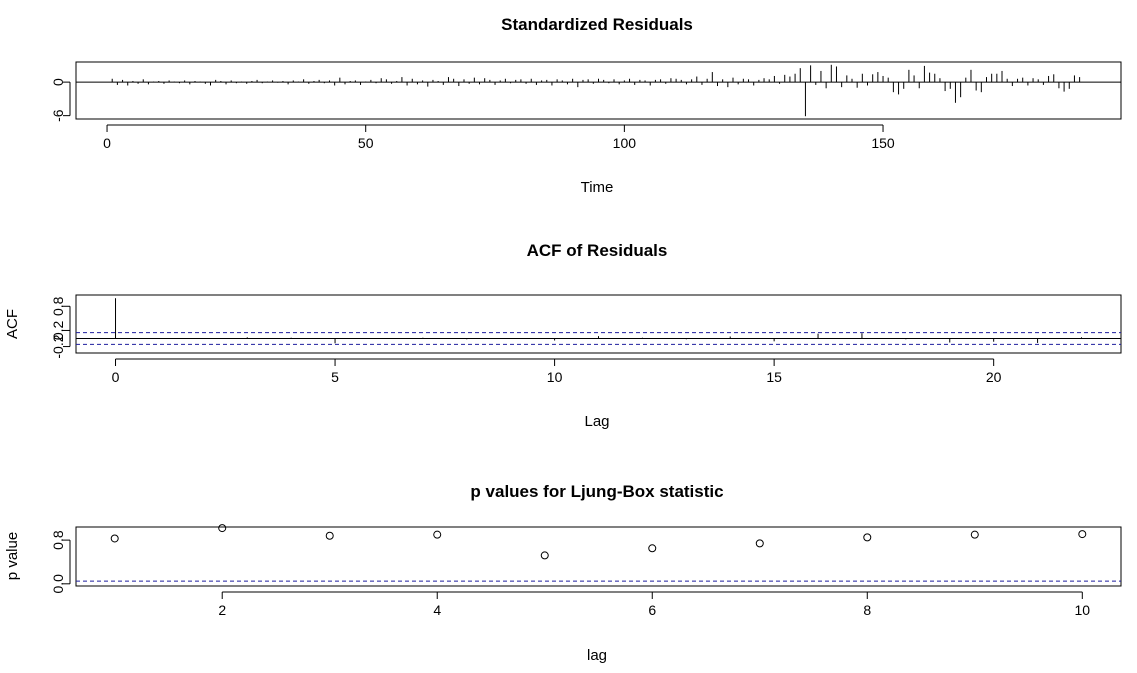 The height and width of the screenshot is (673, 1137). What do you see at coordinates (598, 321) in the screenshot?
I see `acf-bar-series` at bounding box center [598, 321].